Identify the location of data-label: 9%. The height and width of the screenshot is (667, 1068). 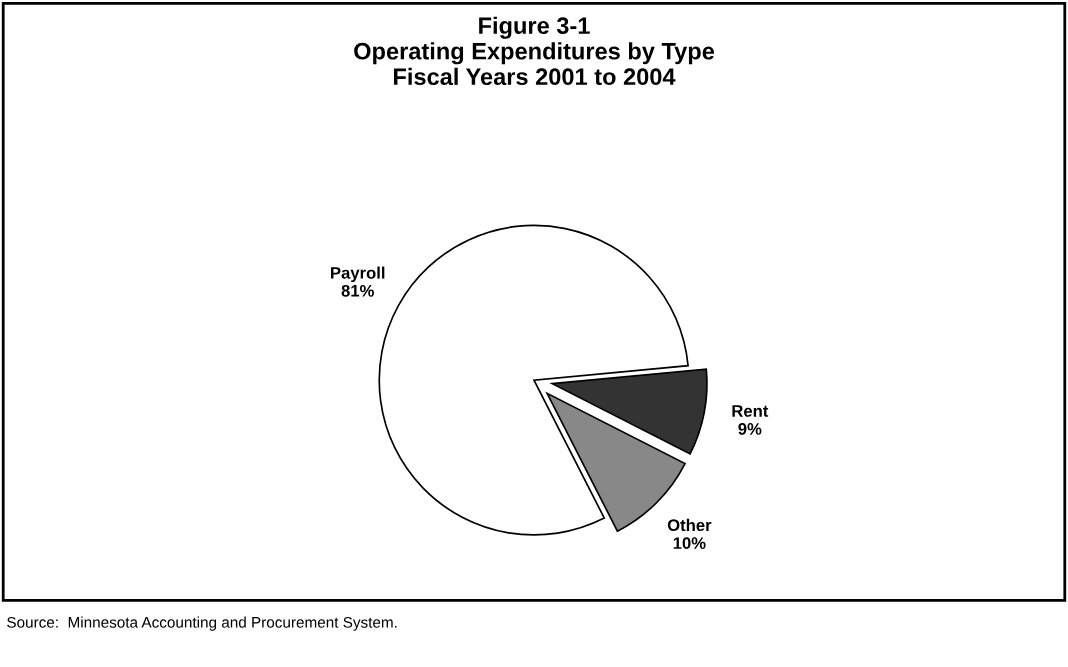
(750, 429).